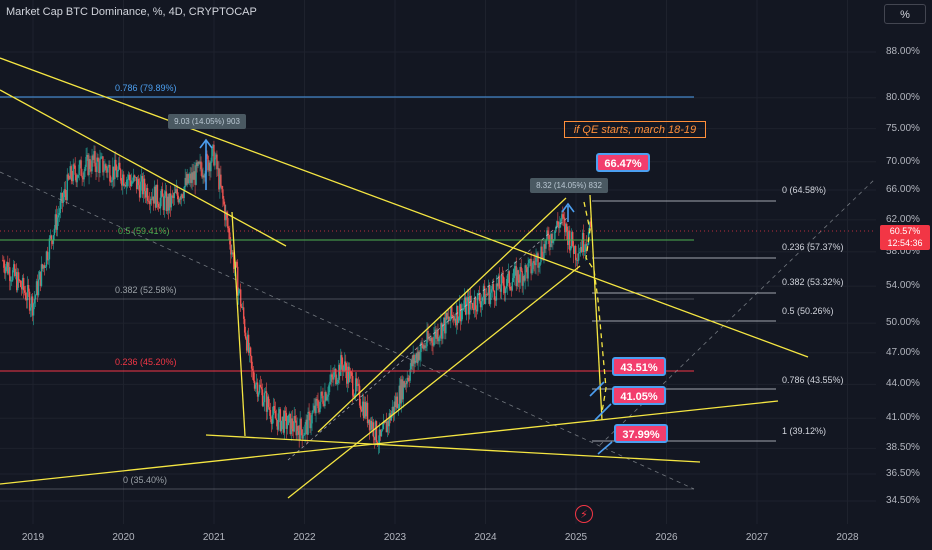  I want to click on lightning-icon: ⚡, so click(584, 514).